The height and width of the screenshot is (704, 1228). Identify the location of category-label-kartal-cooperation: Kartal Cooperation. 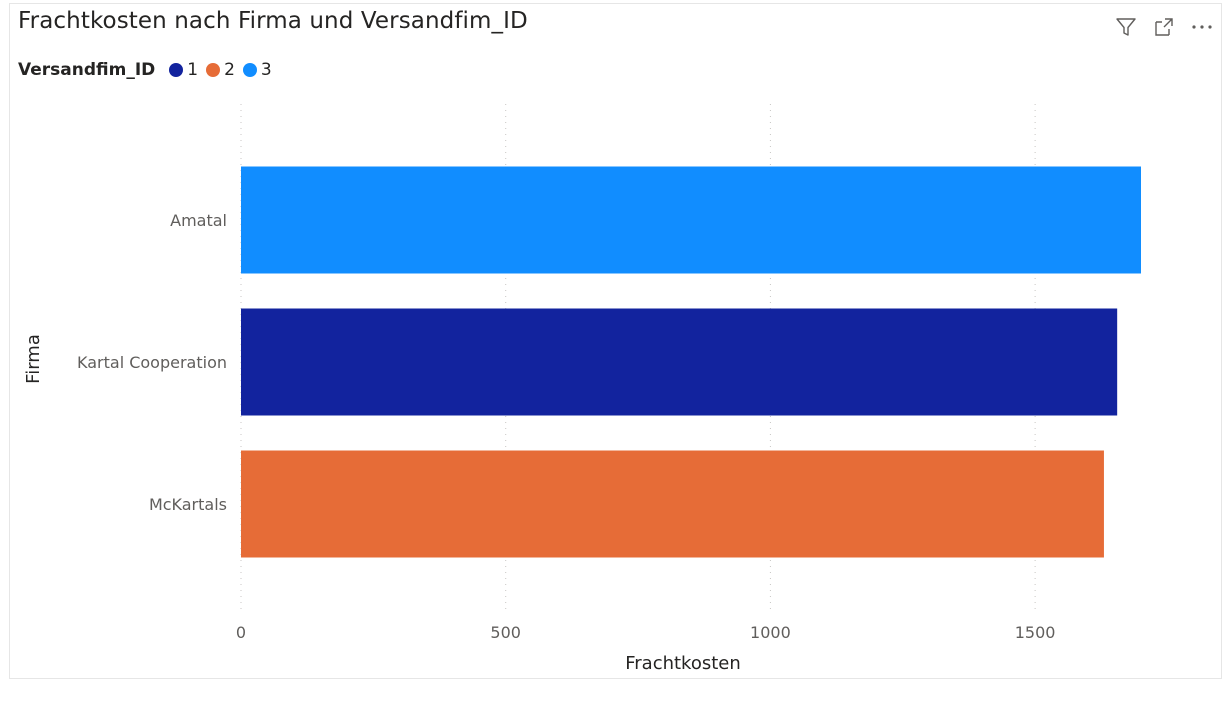
(152, 362).